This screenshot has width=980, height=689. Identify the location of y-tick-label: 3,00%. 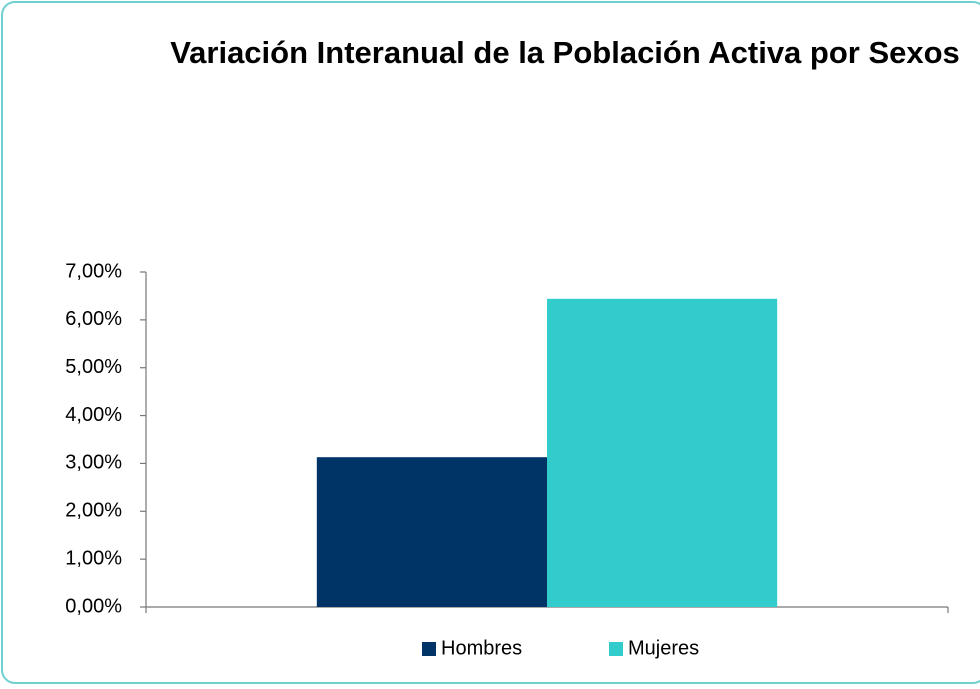
(93, 463).